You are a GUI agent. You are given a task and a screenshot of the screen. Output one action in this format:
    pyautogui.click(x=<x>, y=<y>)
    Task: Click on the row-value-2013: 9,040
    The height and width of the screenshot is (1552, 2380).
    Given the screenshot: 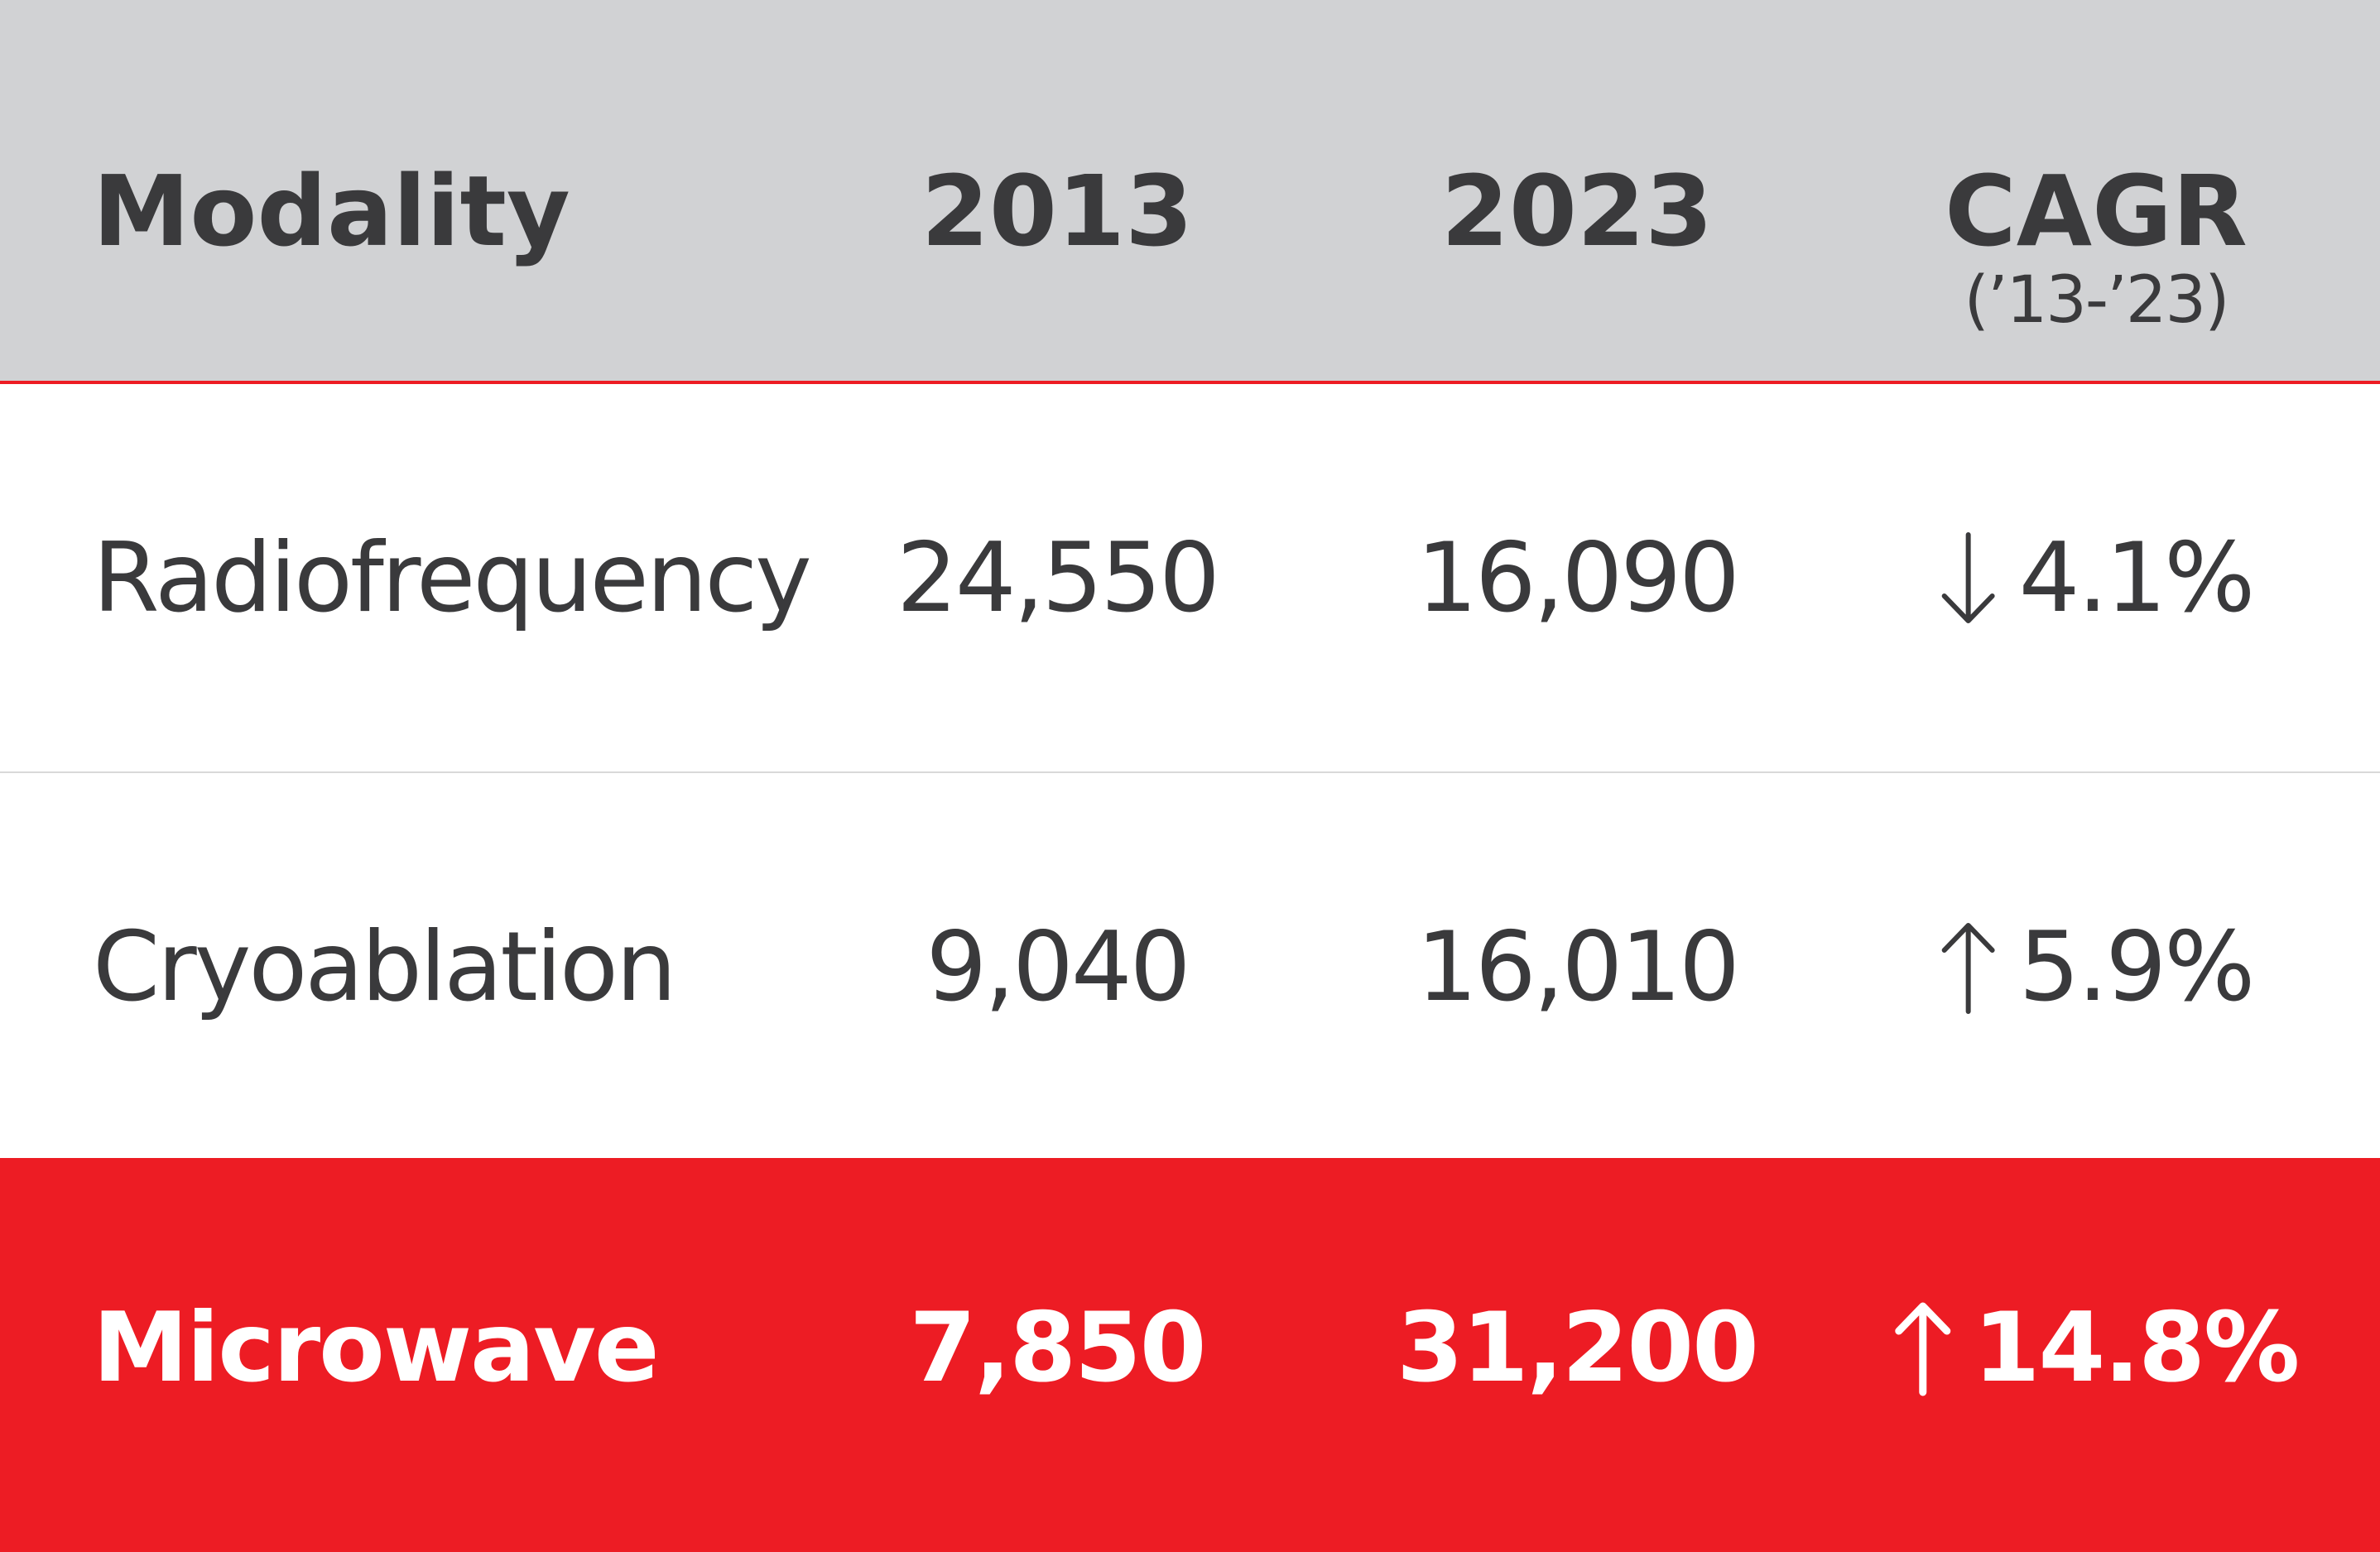 What is the action you would take?
    pyautogui.click(x=1058, y=967)
    